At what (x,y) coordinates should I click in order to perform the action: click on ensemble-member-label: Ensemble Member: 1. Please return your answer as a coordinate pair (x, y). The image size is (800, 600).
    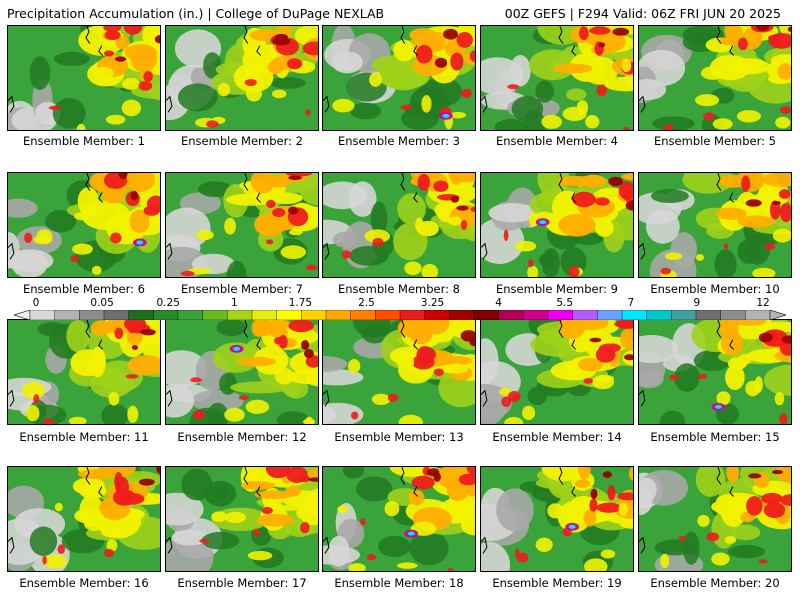
    Looking at the image, I should click on (84, 141).